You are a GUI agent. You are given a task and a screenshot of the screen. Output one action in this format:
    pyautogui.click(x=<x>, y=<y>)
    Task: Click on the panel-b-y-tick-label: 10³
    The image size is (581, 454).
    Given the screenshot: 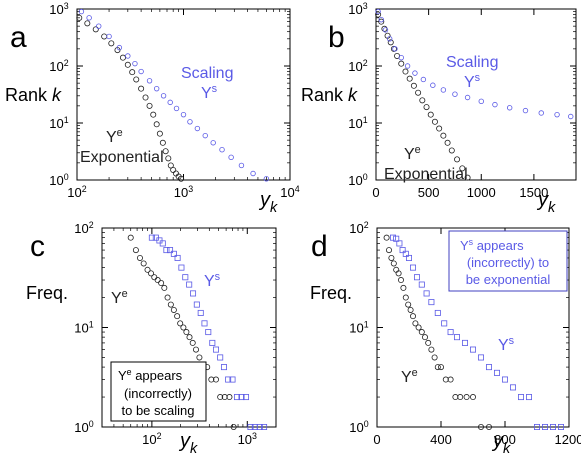 What is the action you would take?
    pyautogui.click(x=357, y=9)
    